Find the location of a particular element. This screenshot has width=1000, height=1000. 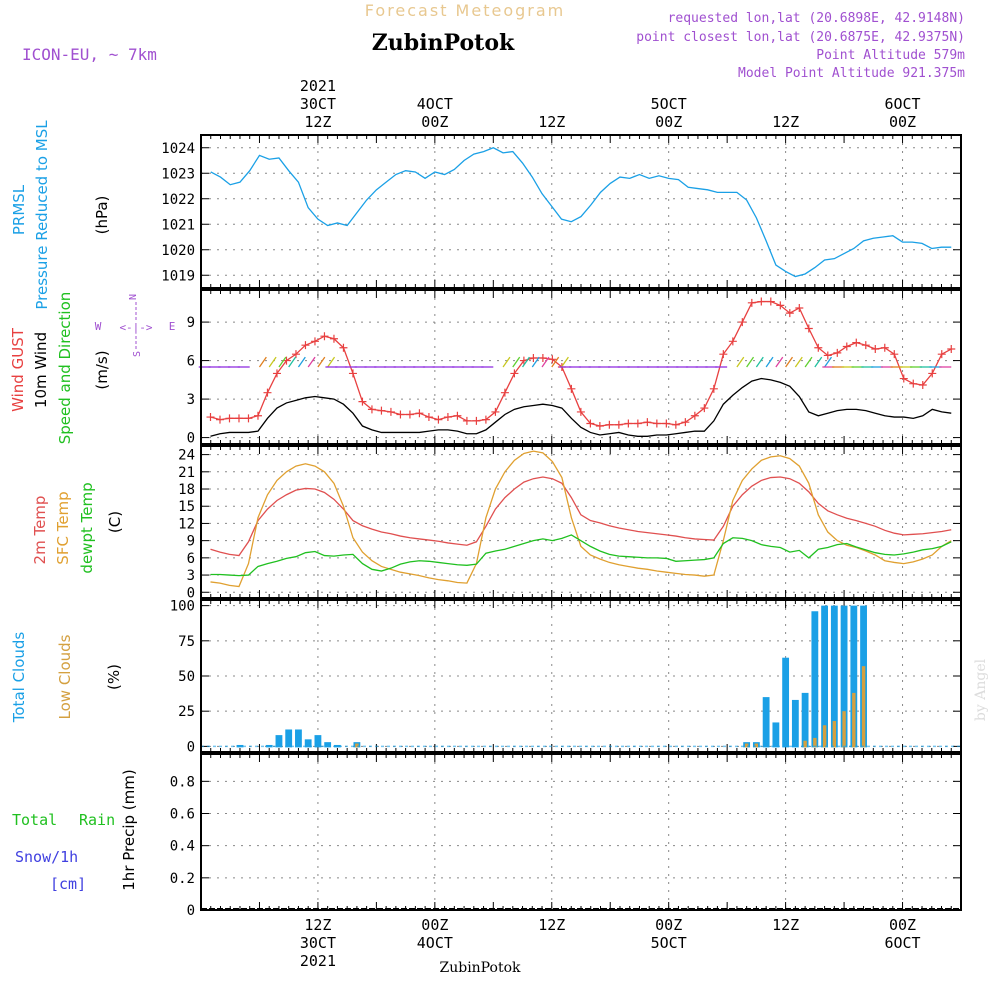

wind-ytick-label: 9 is located at coordinates (191, 323).